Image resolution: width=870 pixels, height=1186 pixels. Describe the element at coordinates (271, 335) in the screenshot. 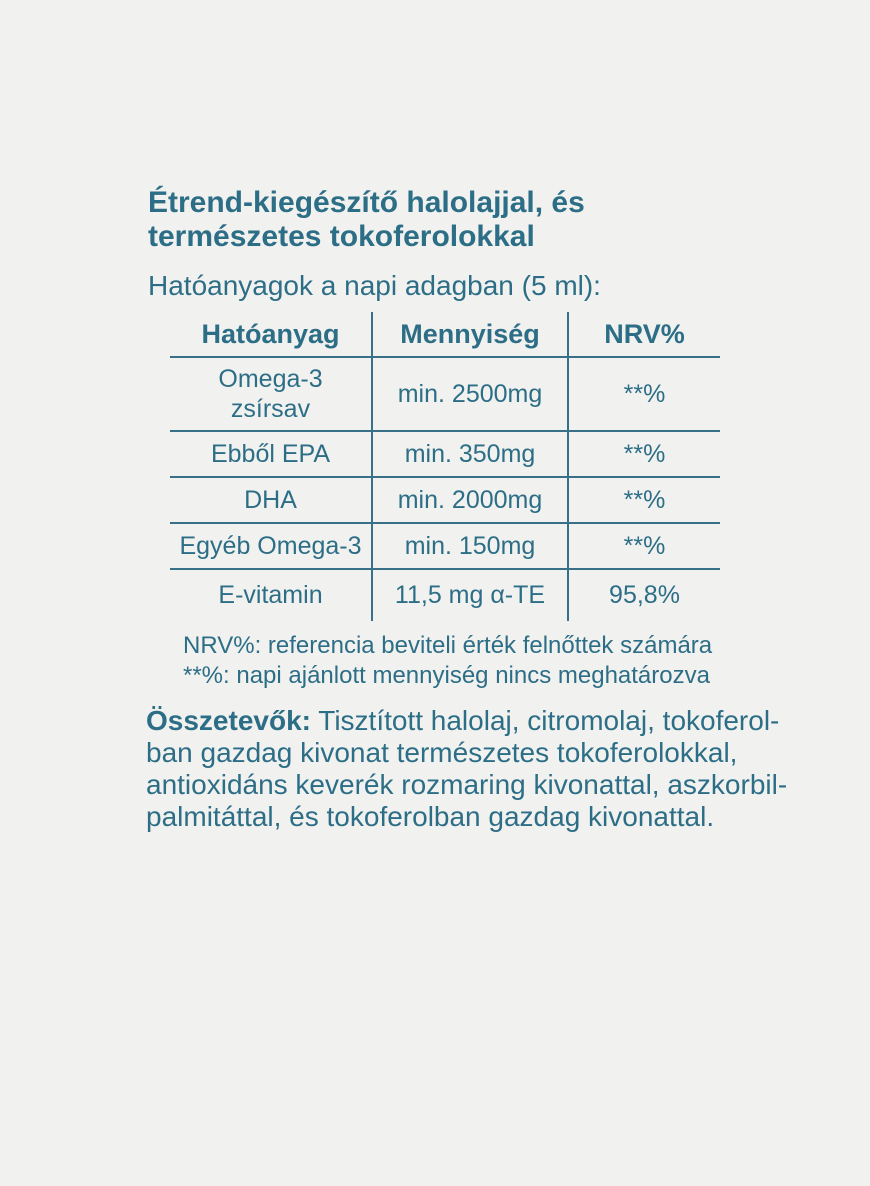

I see `column-header-ingredient: Hatóanyag` at that location.